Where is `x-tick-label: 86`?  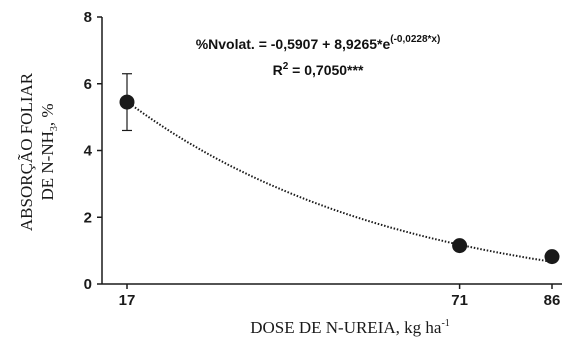 x-tick-label: 86 is located at coordinates (552, 300).